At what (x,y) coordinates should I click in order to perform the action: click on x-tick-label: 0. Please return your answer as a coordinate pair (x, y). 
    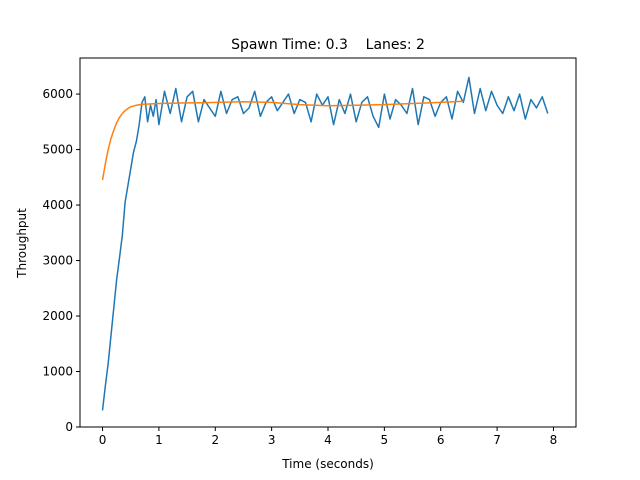
    Looking at the image, I should click on (103, 440).